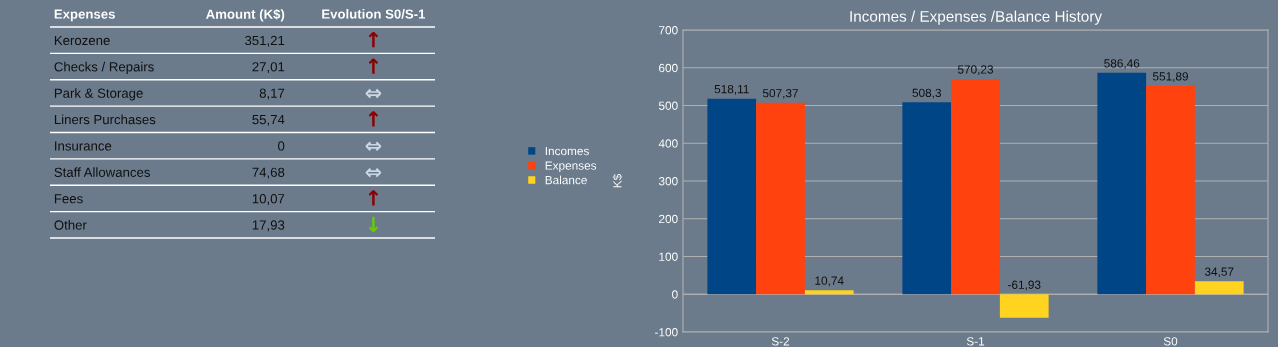 The image size is (1278, 347). Describe the element at coordinates (105, 119) in the screenshot. I see `category-label: Liners Purchases` at that location.